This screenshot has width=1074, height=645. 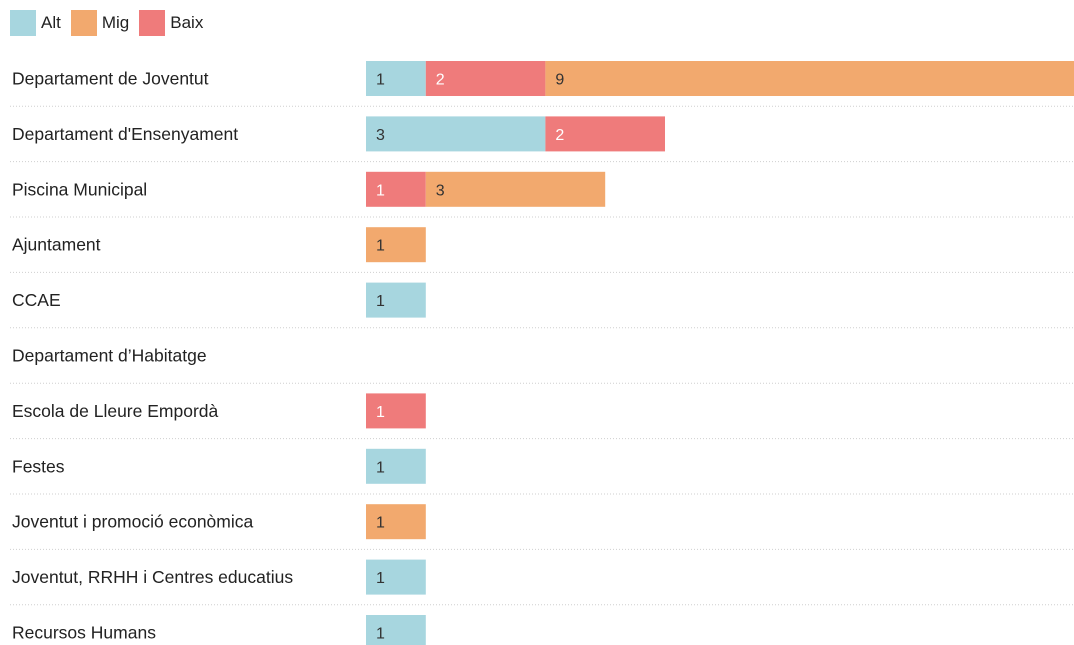 What do you see at coordinates (152, 577) in the screenshot?
I see `category-label: Joventut, RRHH i Centres educatius` at bounding box center [152, 577].